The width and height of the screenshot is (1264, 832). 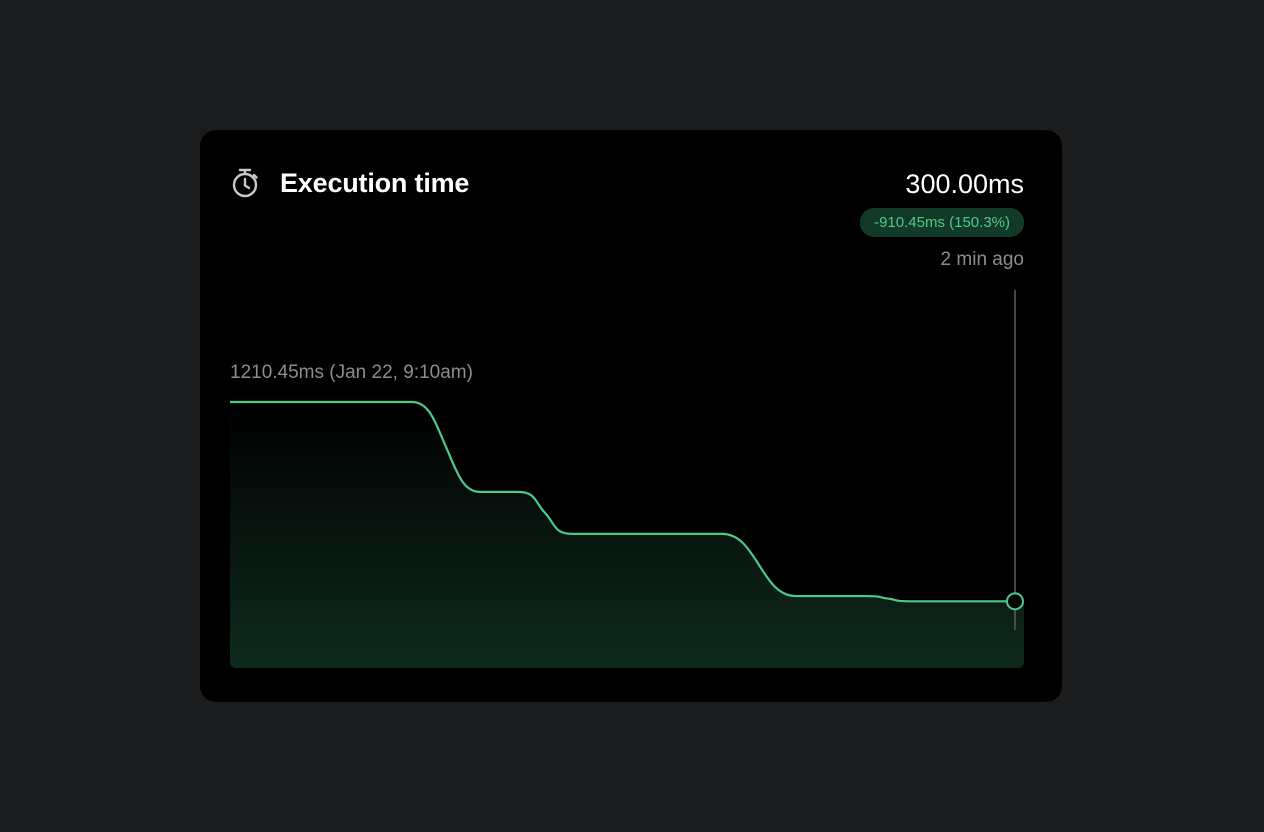 I want to click on card-header: Execution time, so click(x=349, y=183).